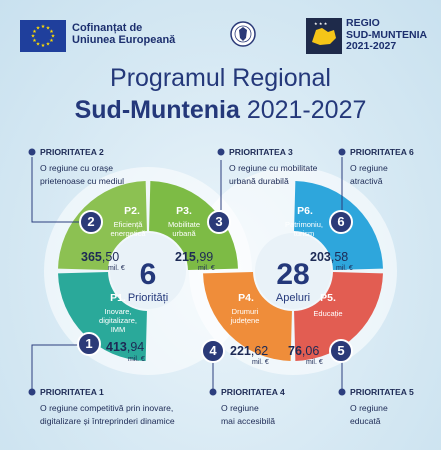  I want to click on segment-p6-label: Patrimoniu, turism, so click(304, 229).